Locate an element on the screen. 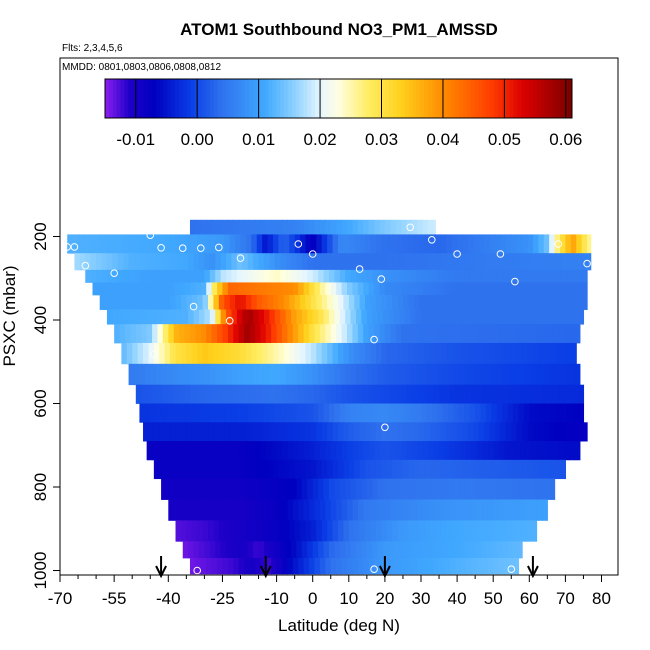  heatmap-layer is located at coordinates (360, 394).